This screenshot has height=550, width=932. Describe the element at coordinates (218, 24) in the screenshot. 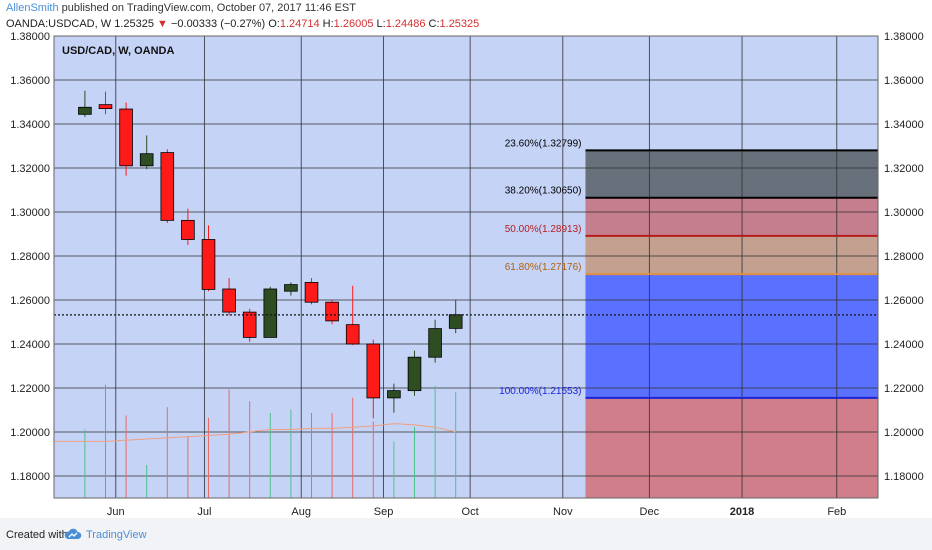

I see `price-change: −0.00333 (−0.27%)` at that location.